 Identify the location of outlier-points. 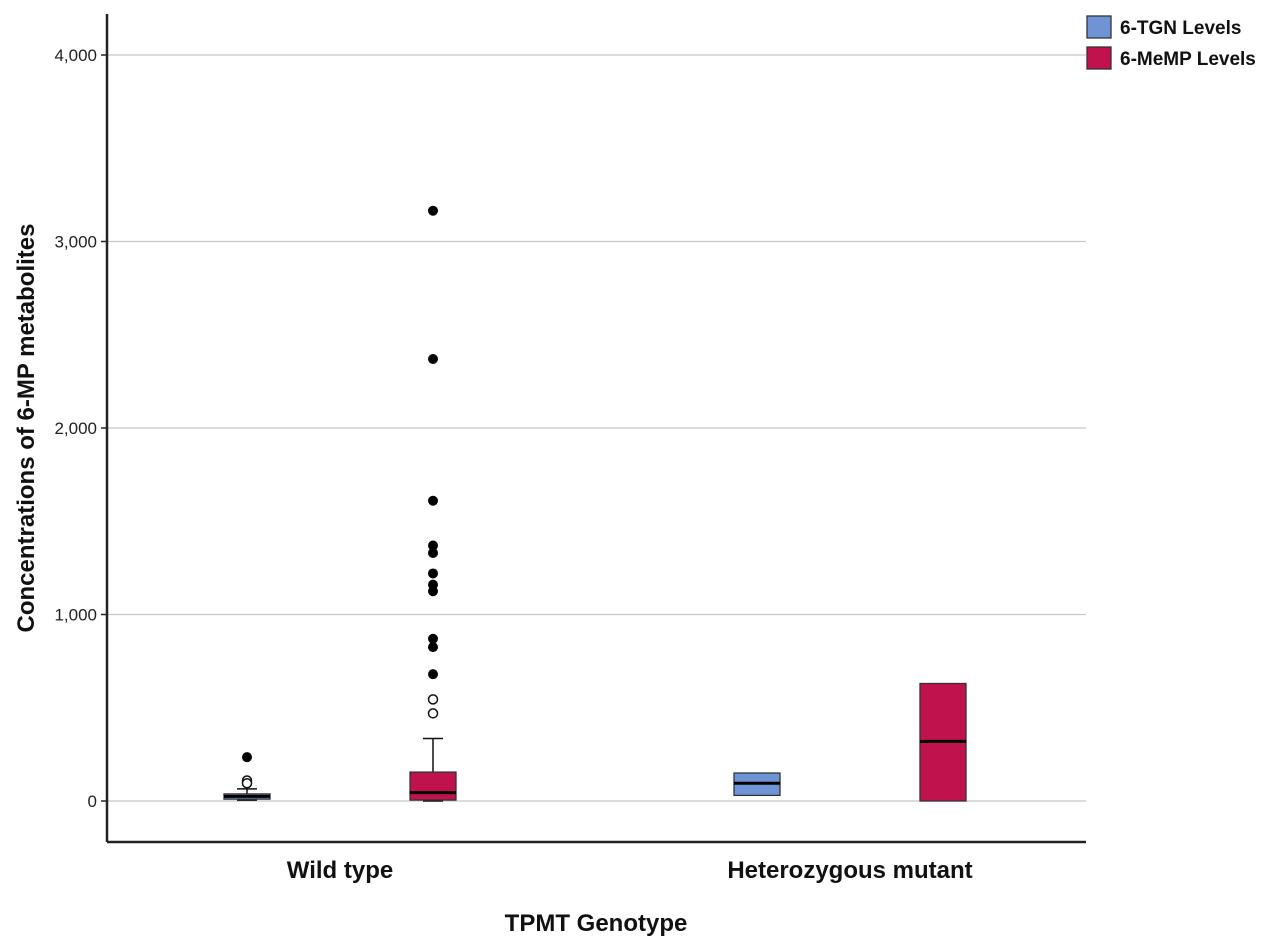
(340, 497).